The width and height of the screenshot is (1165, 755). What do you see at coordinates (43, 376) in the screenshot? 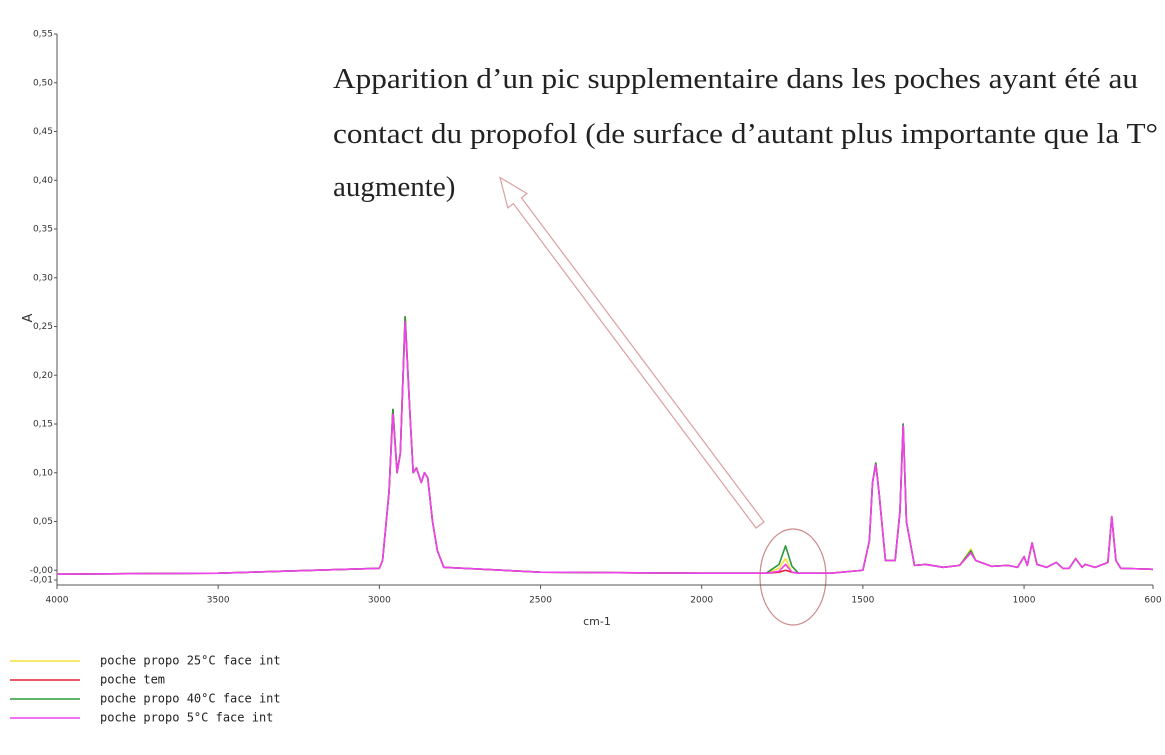
I see `y-tick-label: 0,20` at bounding box center [43, 376].